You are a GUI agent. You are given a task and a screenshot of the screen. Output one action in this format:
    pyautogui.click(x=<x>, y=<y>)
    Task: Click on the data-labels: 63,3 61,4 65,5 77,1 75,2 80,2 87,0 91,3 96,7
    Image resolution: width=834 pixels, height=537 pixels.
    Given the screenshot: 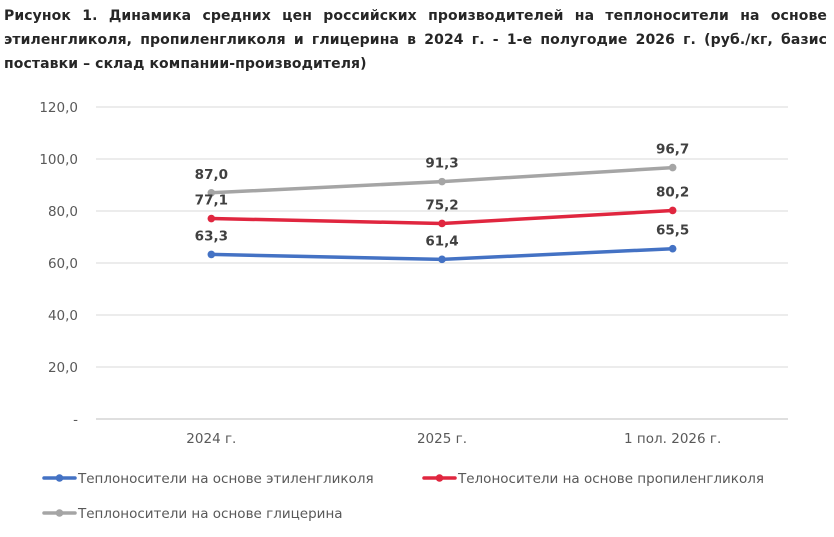 What is the action you would take?
    pyautogui.click(x=442, y=196)
    